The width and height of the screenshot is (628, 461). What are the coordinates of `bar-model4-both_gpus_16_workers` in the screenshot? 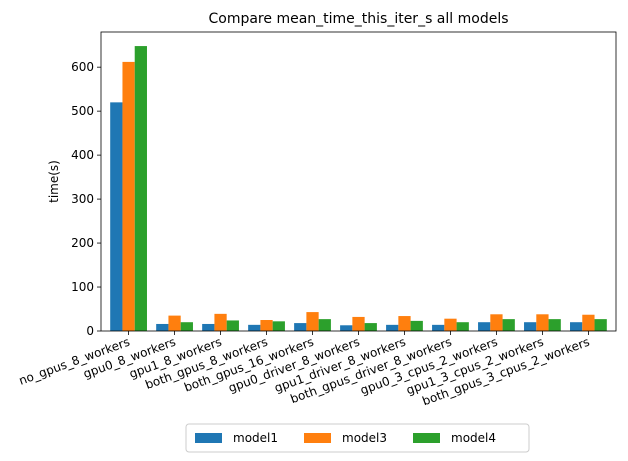 It's located at (324, 325).